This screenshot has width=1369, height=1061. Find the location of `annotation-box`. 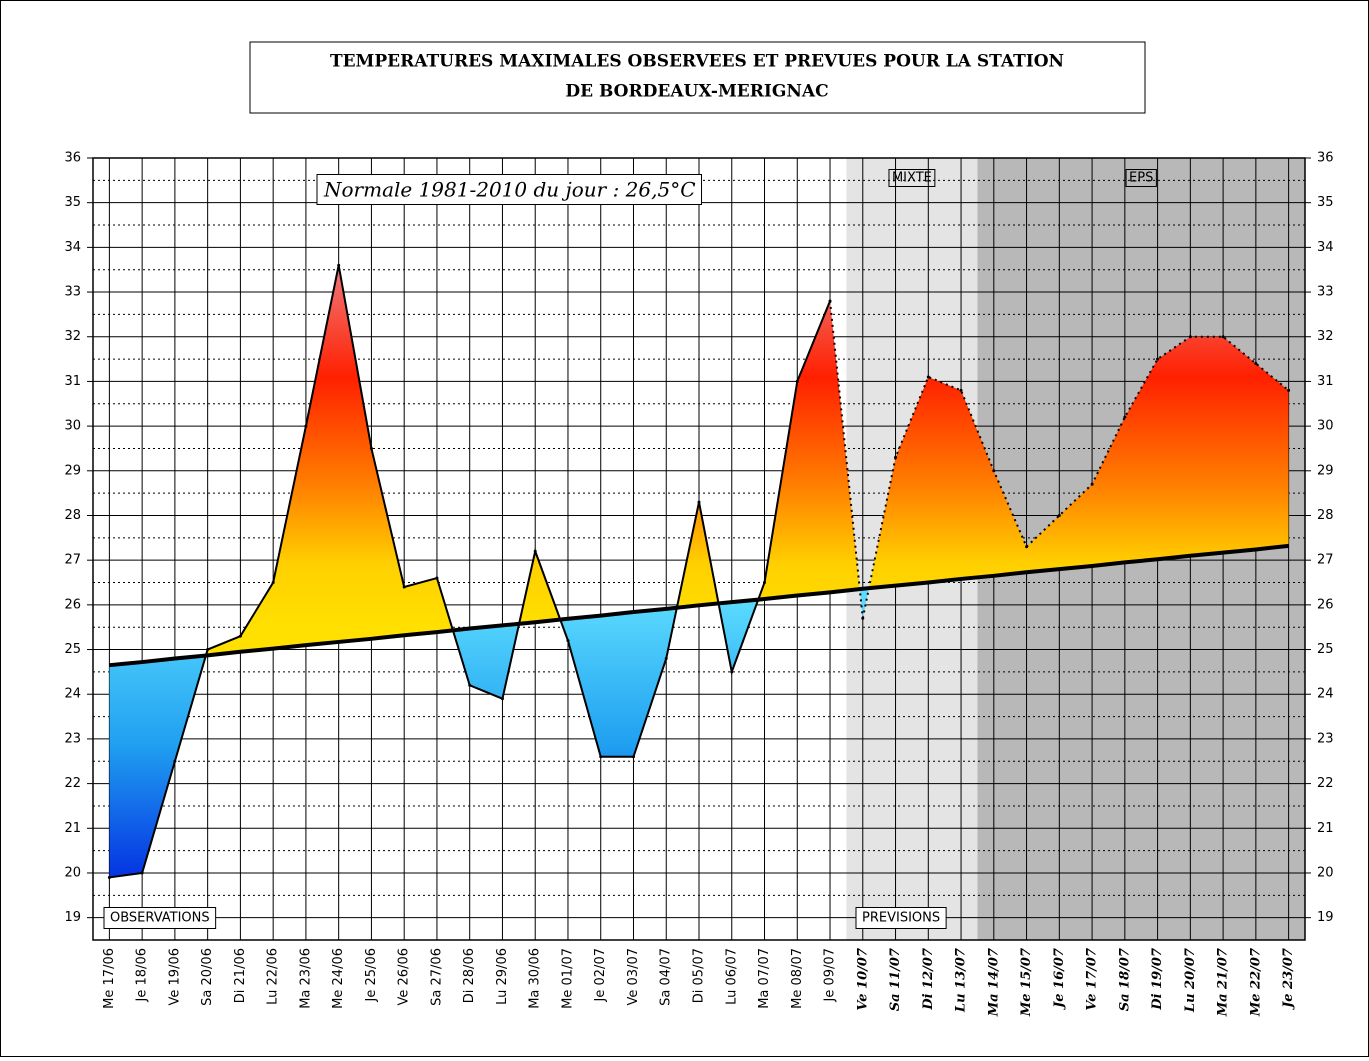

annotation-box is located at coordinates (509, 189).